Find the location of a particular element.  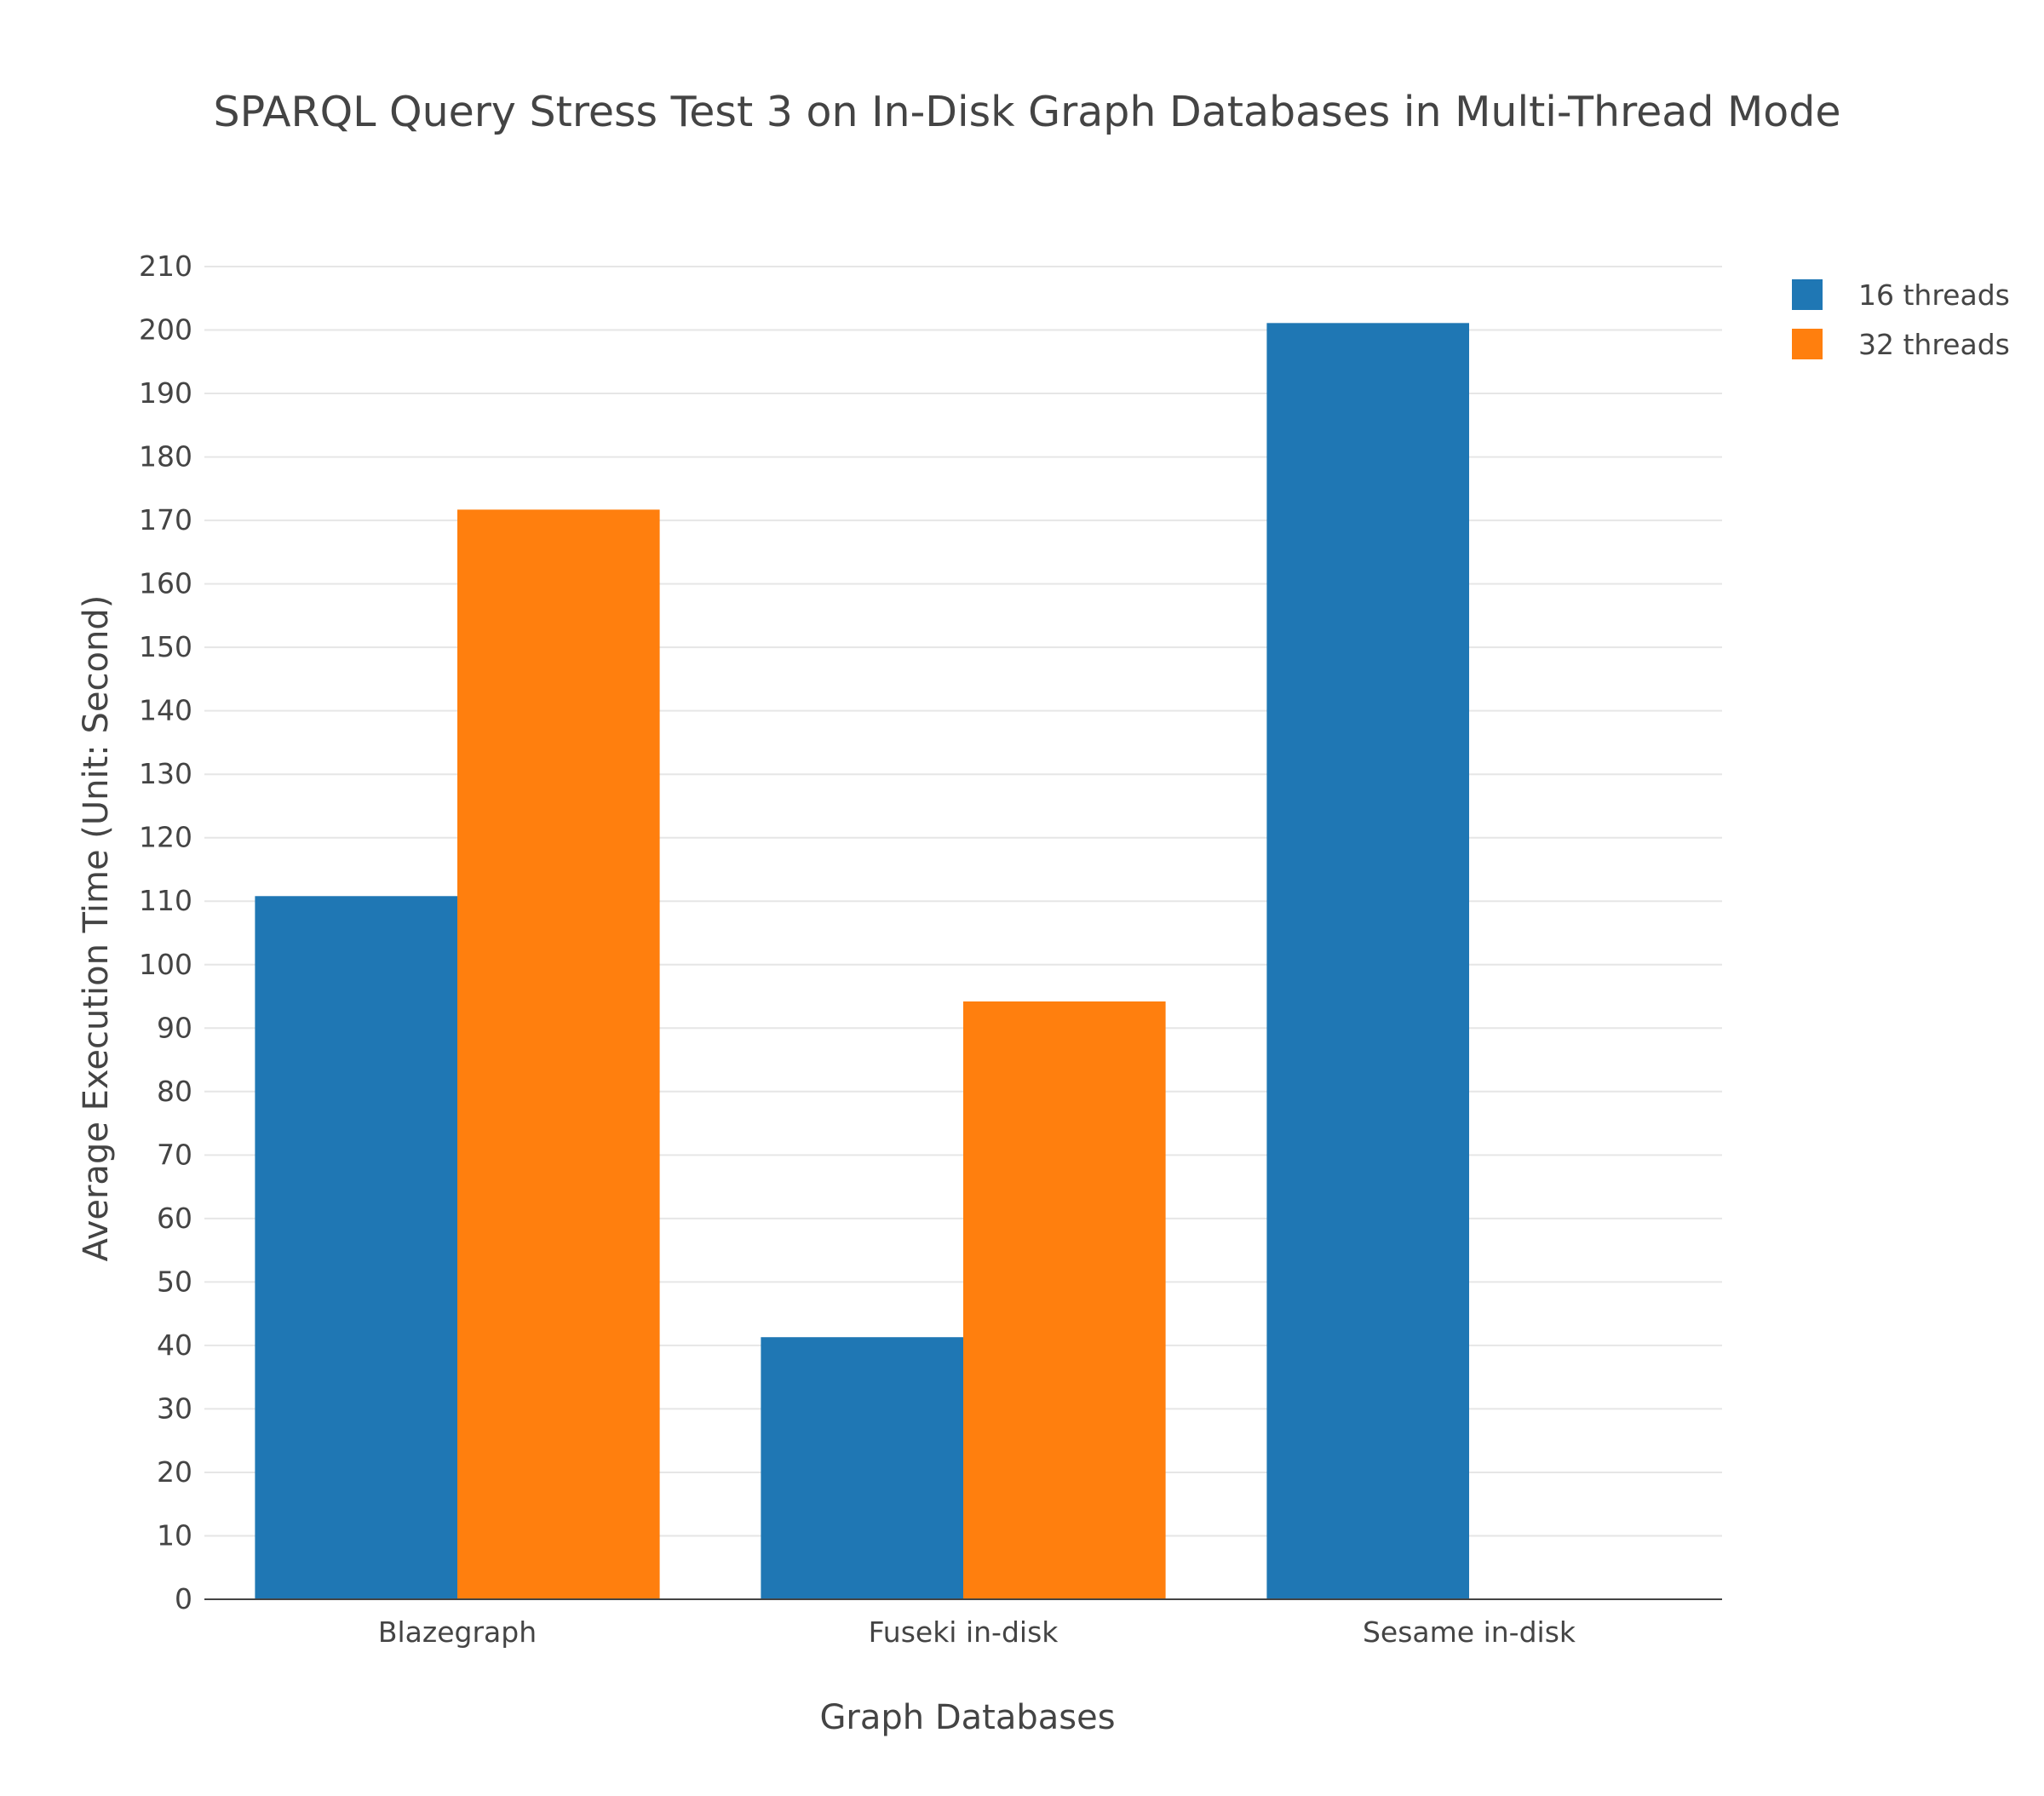

x-tick-labels: Blazegraph Fuseki in-disk Sesame in-disk is located at coordinates (977, 1632).